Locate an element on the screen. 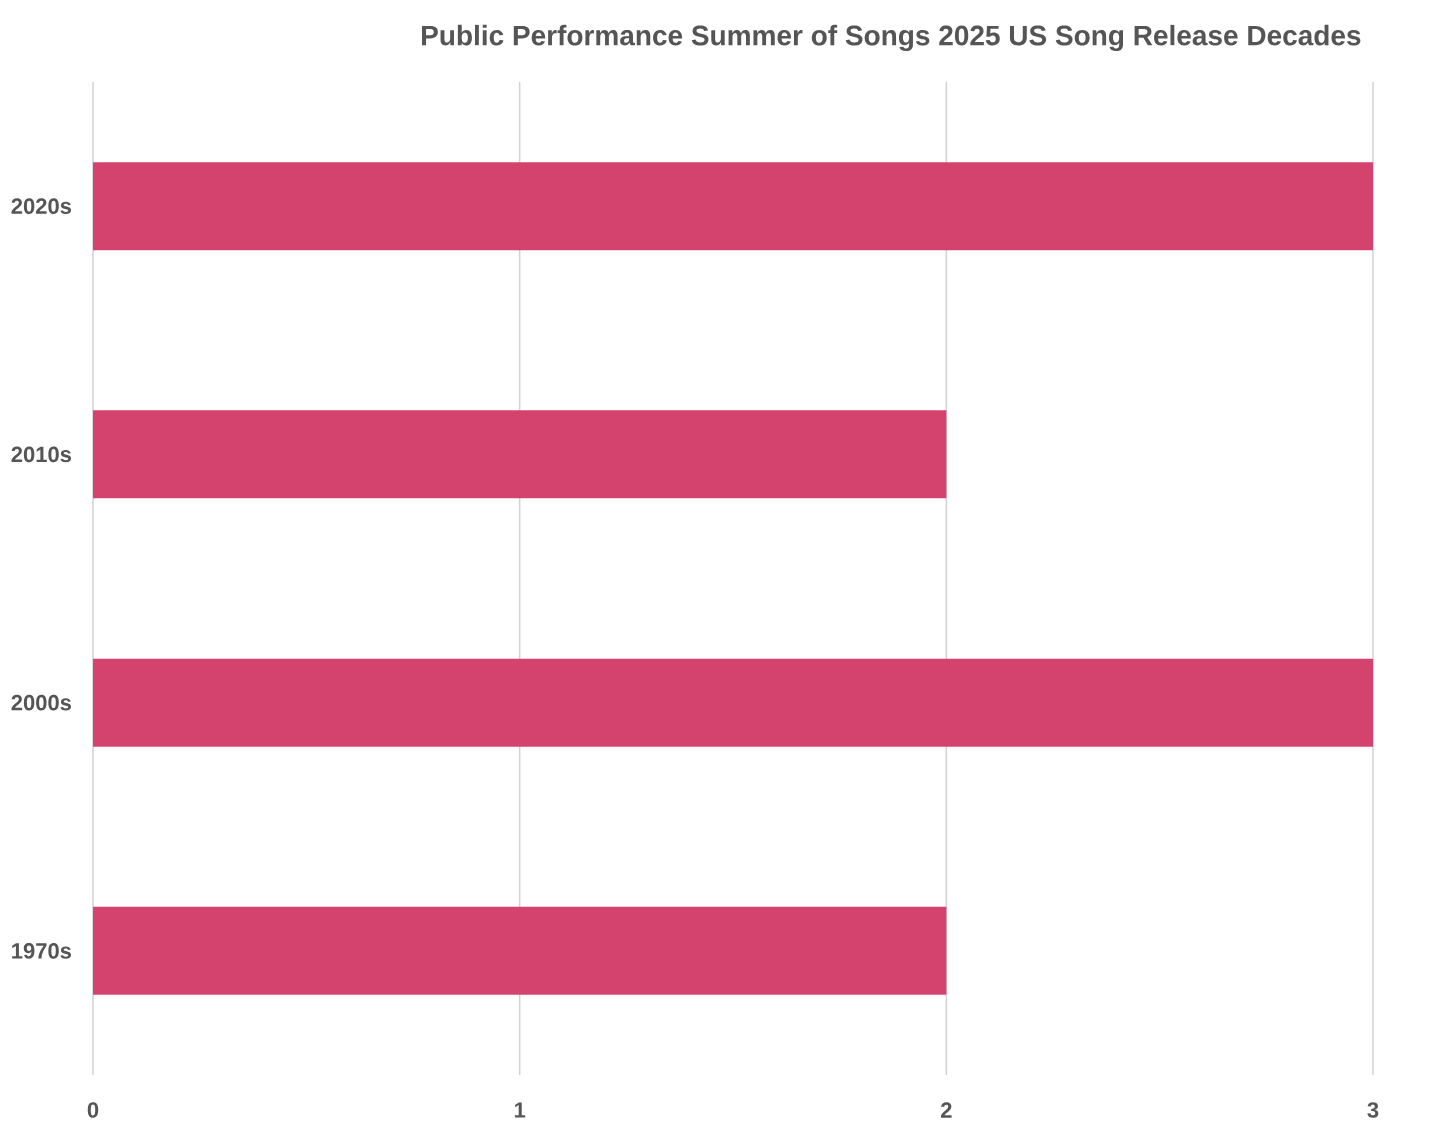 The height and width of the screenshot is (1134, 1434). x-tick-label: 0 is located at coordinates (93, 1110).